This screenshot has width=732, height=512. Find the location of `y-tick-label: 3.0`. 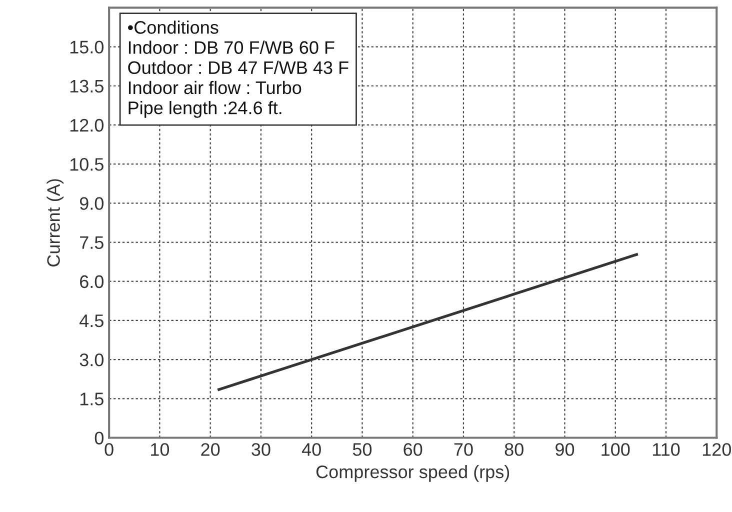

y-tick-label: 3.0 is located at coordinates (92, 360).